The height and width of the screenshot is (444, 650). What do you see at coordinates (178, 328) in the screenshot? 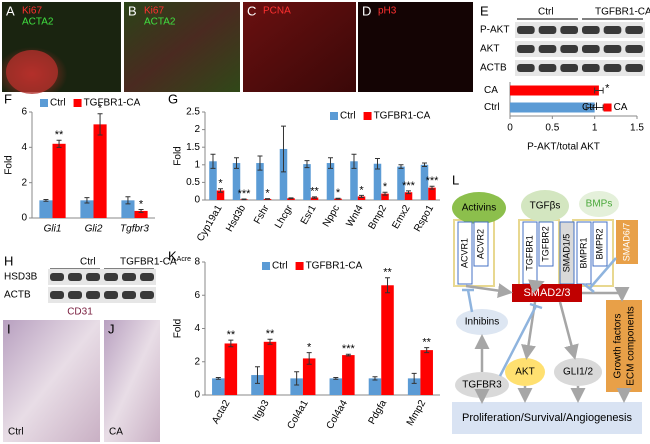
I see `y-axis-label: Fold` at bounding box center [178, 328].